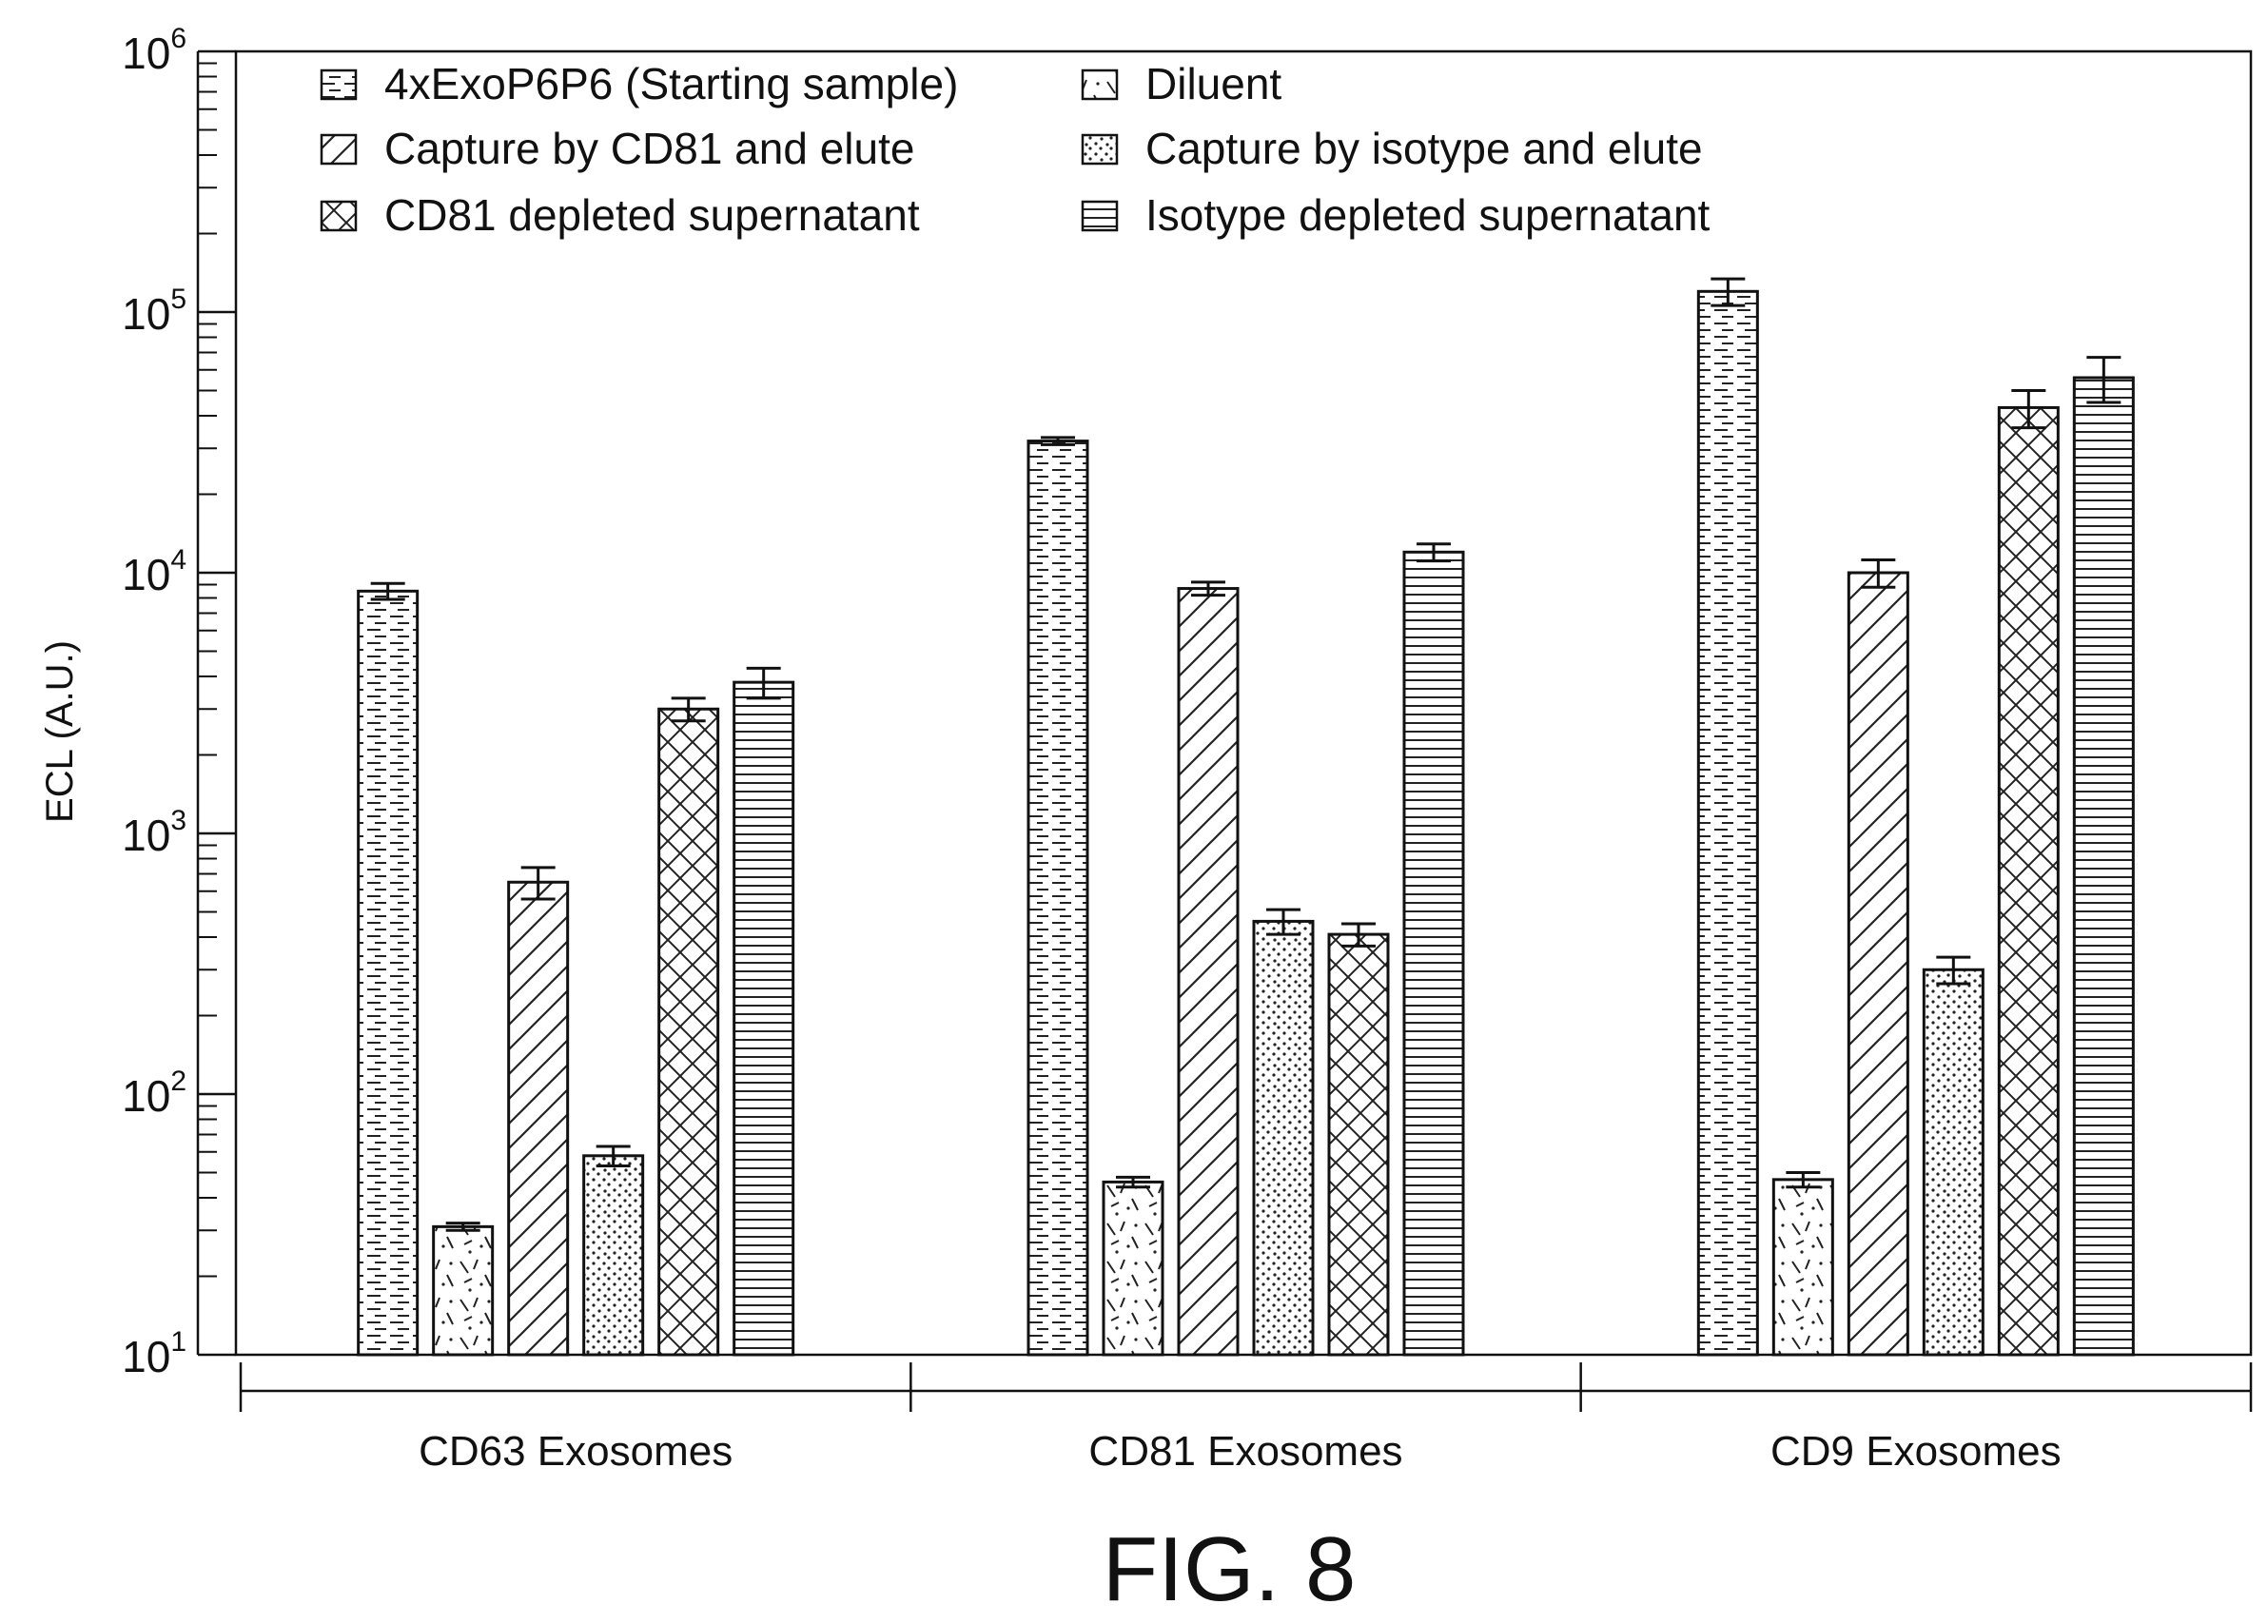 The height and width of the screenshot is (1624, 2268). I want to click on legend-item: Diluent, so click(1181, 83).